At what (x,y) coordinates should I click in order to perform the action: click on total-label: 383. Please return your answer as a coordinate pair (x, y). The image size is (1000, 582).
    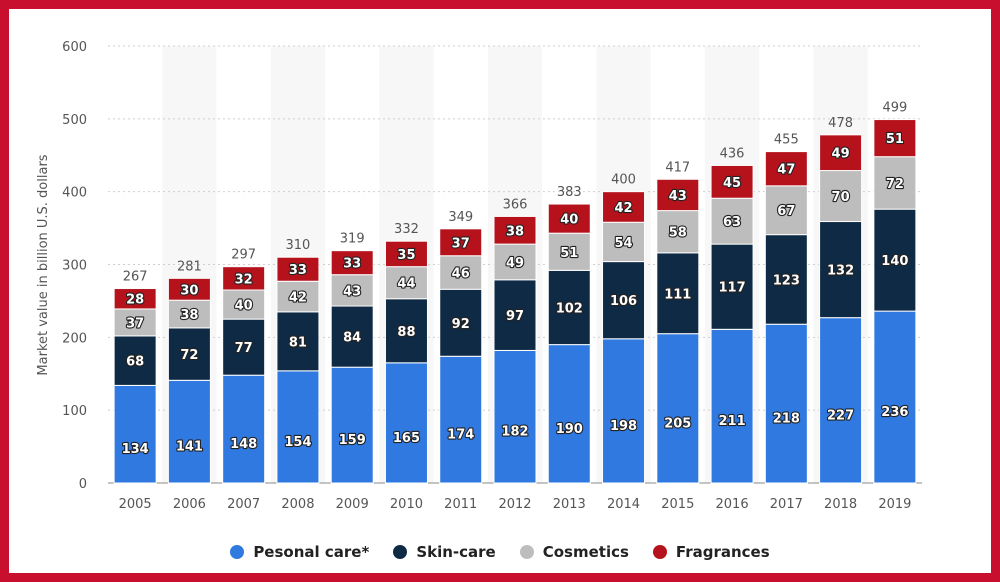
    Looking at the image, I should click on (569, 192).